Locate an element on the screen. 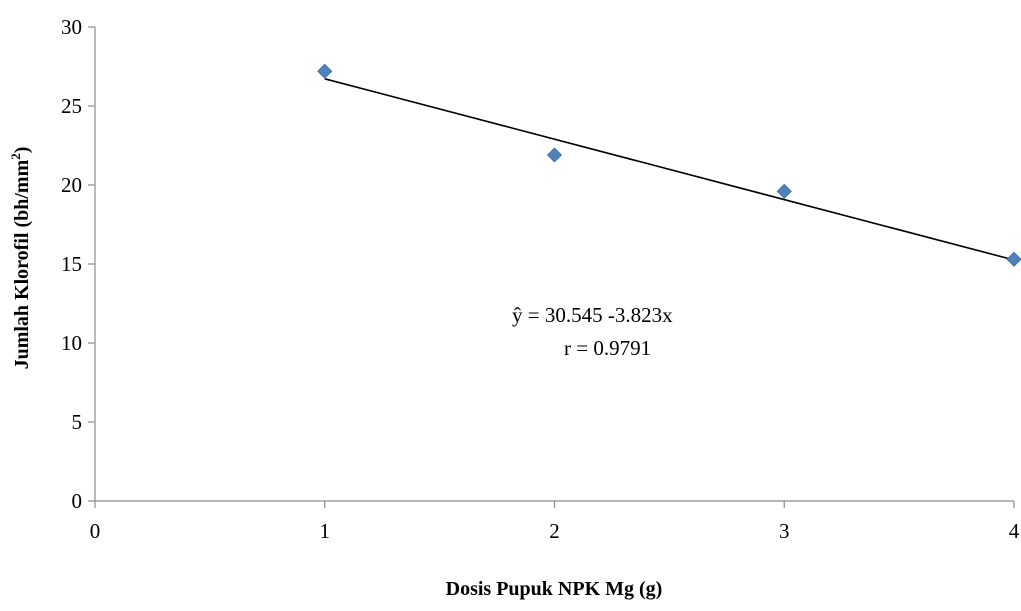 This screenshot has height=611, width=1021. x-tick-label: 2 is located at coordinates (554, 531).